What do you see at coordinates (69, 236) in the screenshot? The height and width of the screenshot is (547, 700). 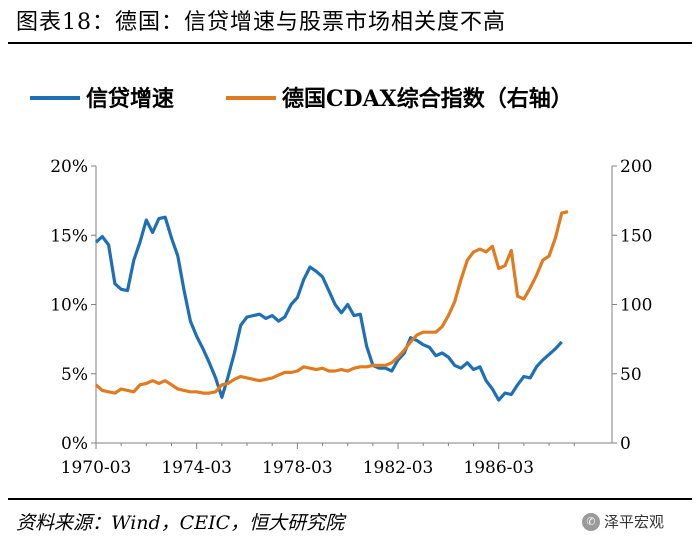 I see `y-left-tick-label: 15%` at bounding box center [69, 236].